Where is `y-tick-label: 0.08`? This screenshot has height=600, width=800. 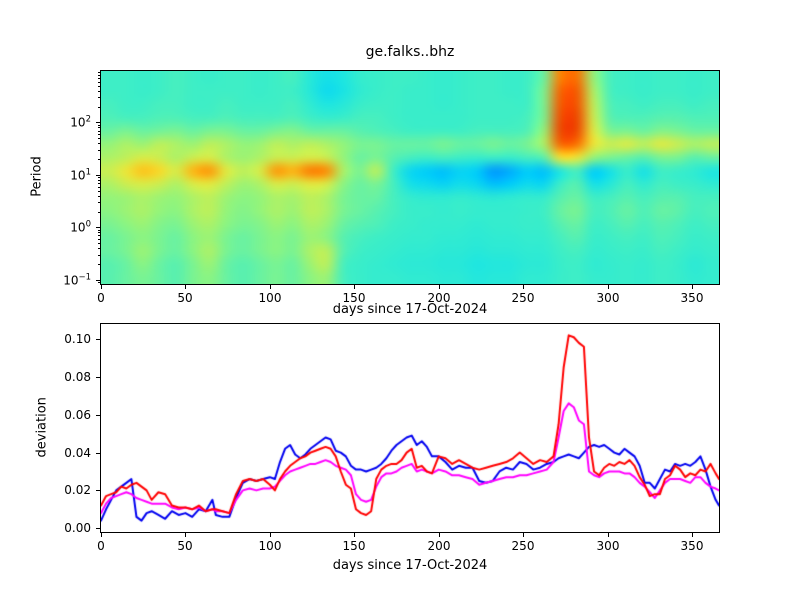 y-tick-label: 0.08 is located at coordinates (77, 377).